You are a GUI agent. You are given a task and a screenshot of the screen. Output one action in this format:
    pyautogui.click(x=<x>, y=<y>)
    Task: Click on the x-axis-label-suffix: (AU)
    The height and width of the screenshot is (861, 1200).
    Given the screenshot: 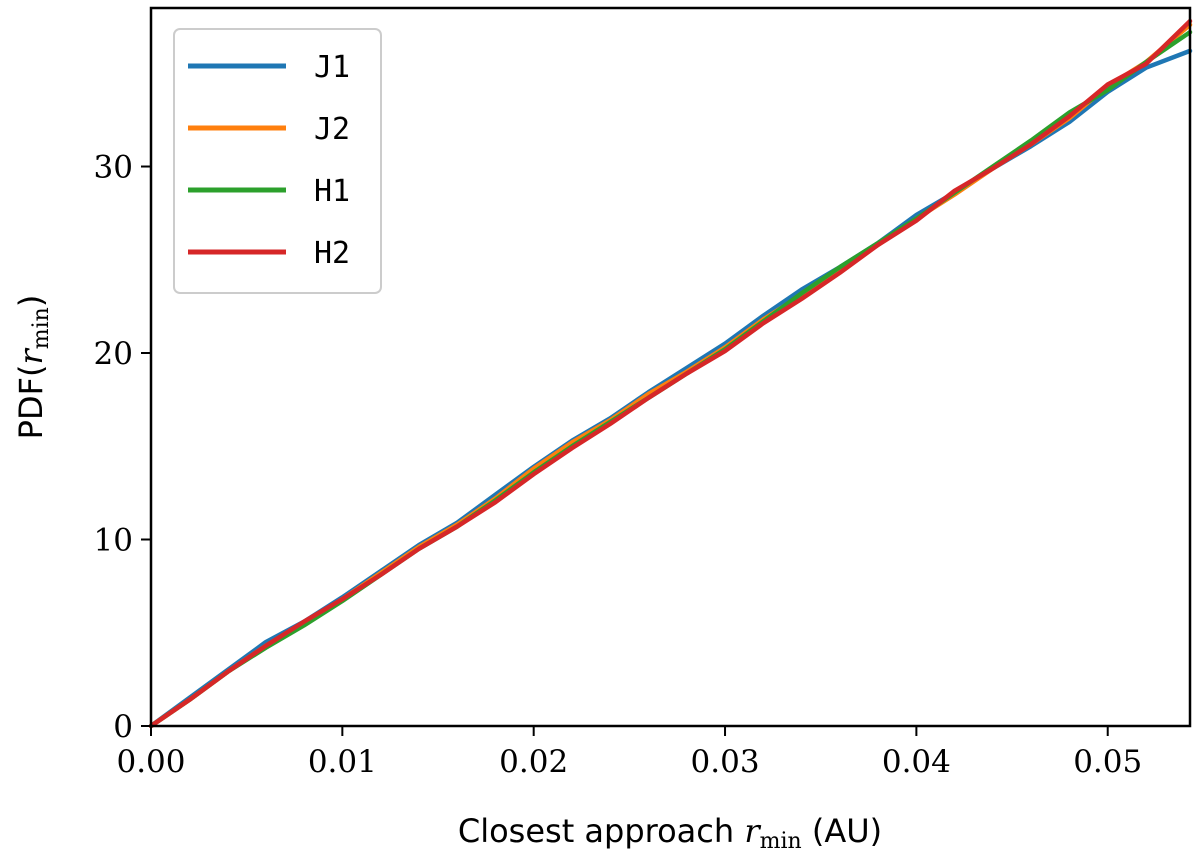 What is the action you would take?
    pyautogui.click(x=842, y=831)
    